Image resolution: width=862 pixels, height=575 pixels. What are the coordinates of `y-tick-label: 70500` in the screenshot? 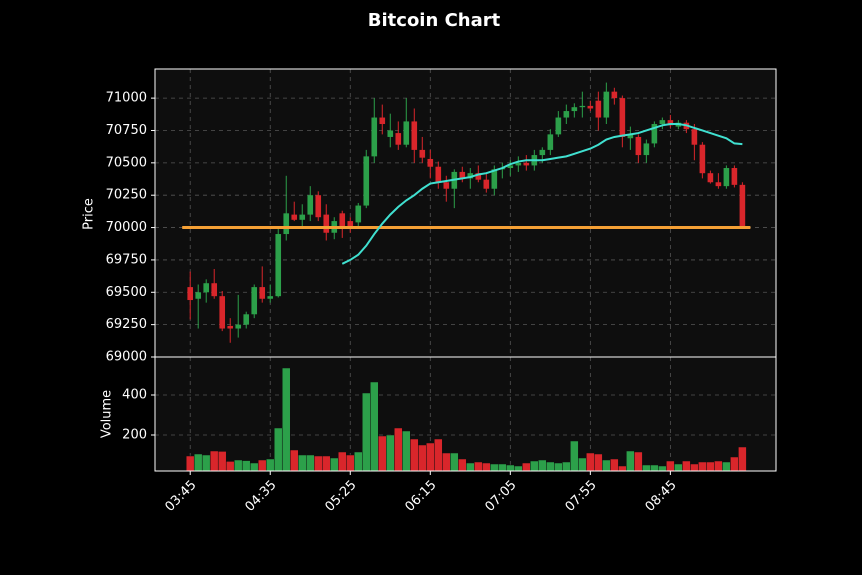 It's located at (126, 162).